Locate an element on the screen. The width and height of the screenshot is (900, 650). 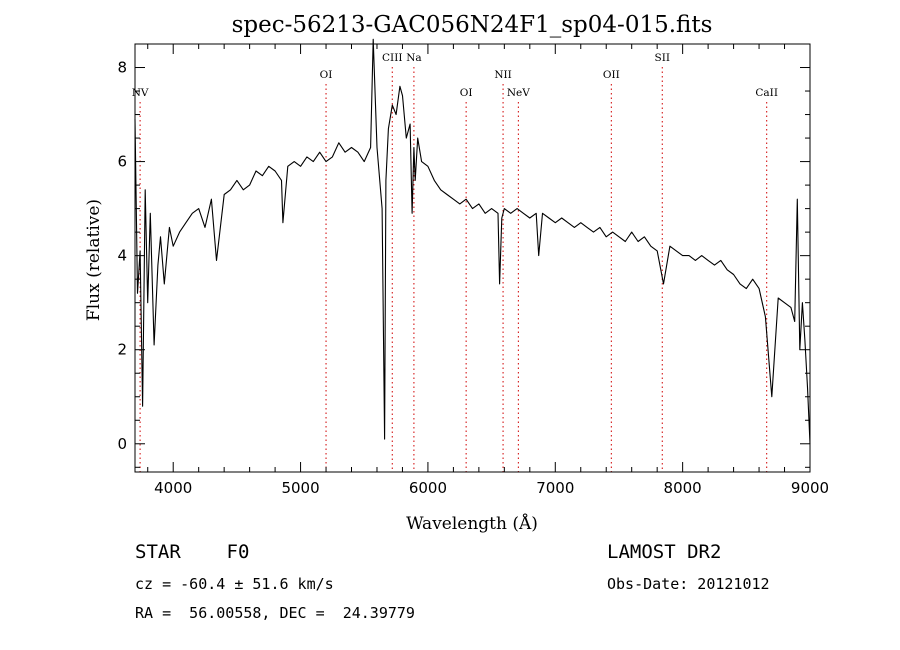
redshift-info: cz = -60.4 ± 51.6 km/s is located at coordinates (234, 584).